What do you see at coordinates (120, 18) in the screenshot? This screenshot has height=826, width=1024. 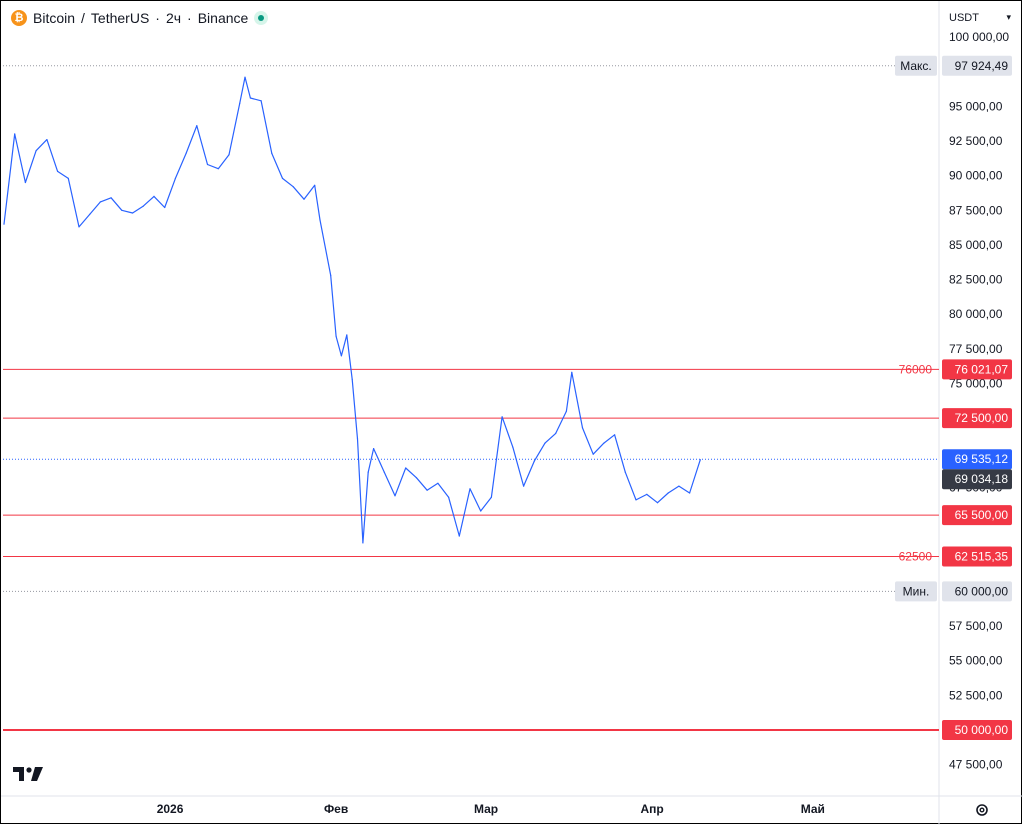 I see `quote-name: TetherUS` at bounding box center [120, 18].